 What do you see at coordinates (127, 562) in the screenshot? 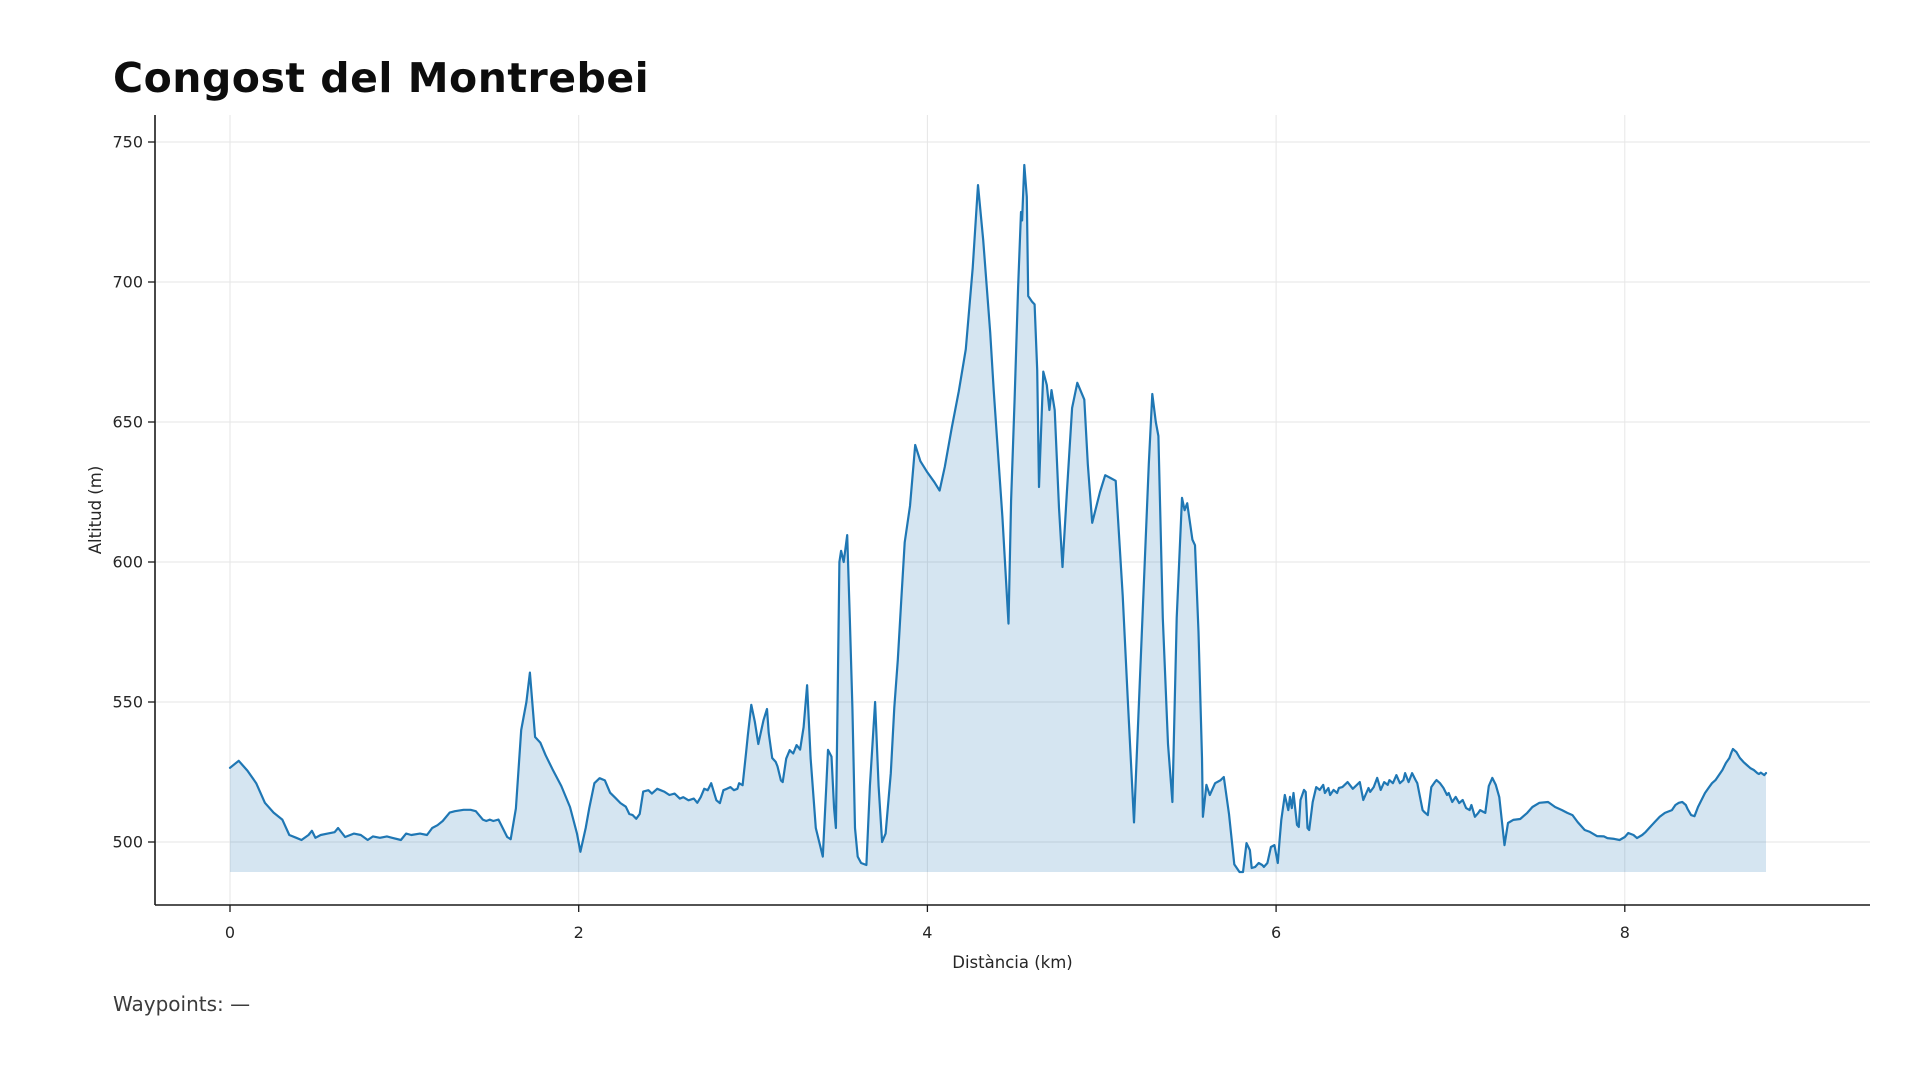
I see `y-tick-label-600: 600` at bounding box center [127, 562].